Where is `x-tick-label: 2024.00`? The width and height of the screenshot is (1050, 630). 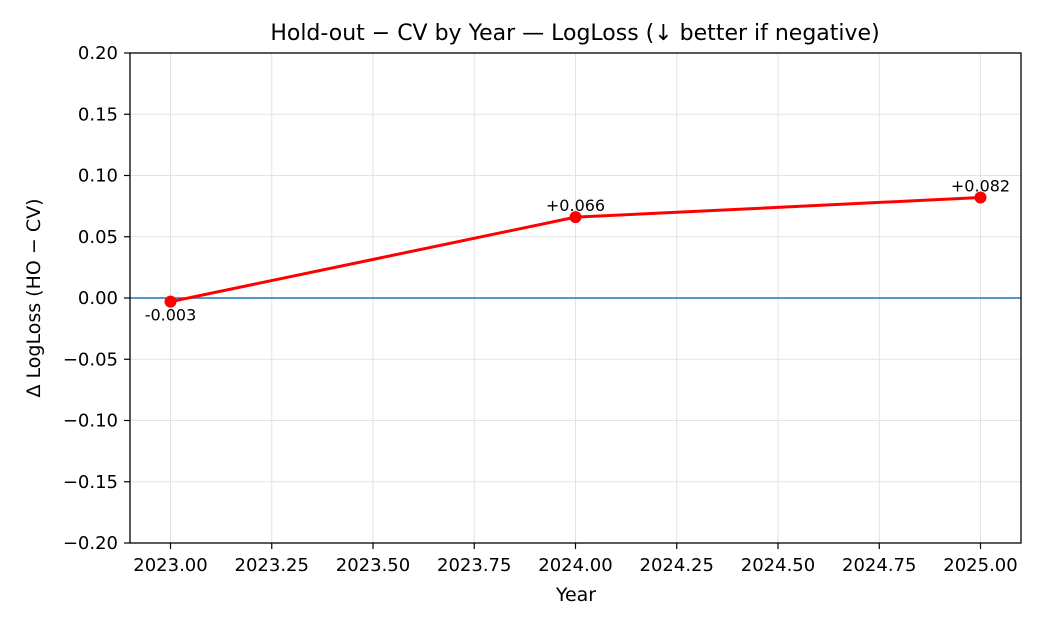 x-tick-label: 2024.00 is located at coordinates (575, 565).